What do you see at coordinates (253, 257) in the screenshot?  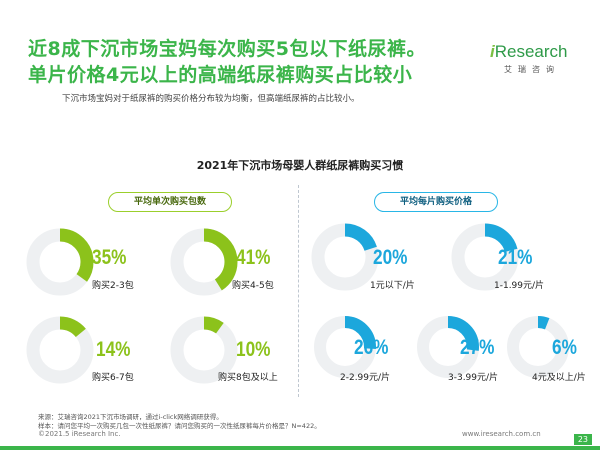 I see `ring-value-label: 41%` at bounding box center [253, 257].